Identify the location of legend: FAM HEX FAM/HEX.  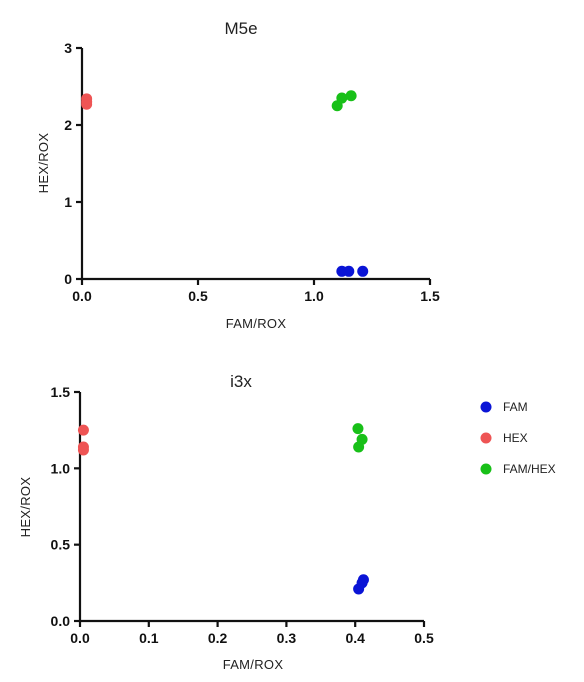
(518, 438).